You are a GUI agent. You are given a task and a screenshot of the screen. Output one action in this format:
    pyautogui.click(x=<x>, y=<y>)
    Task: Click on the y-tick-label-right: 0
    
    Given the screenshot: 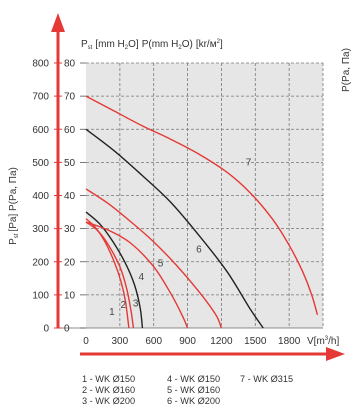 What is the action you would take?
    pyautogui.click(x=67, y=329)
    